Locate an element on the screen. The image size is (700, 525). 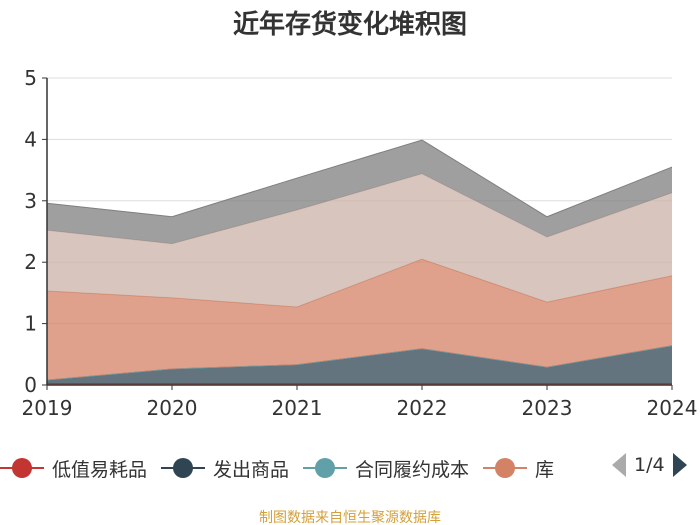
legend-item: 库 is located at coordinates (518, 468).